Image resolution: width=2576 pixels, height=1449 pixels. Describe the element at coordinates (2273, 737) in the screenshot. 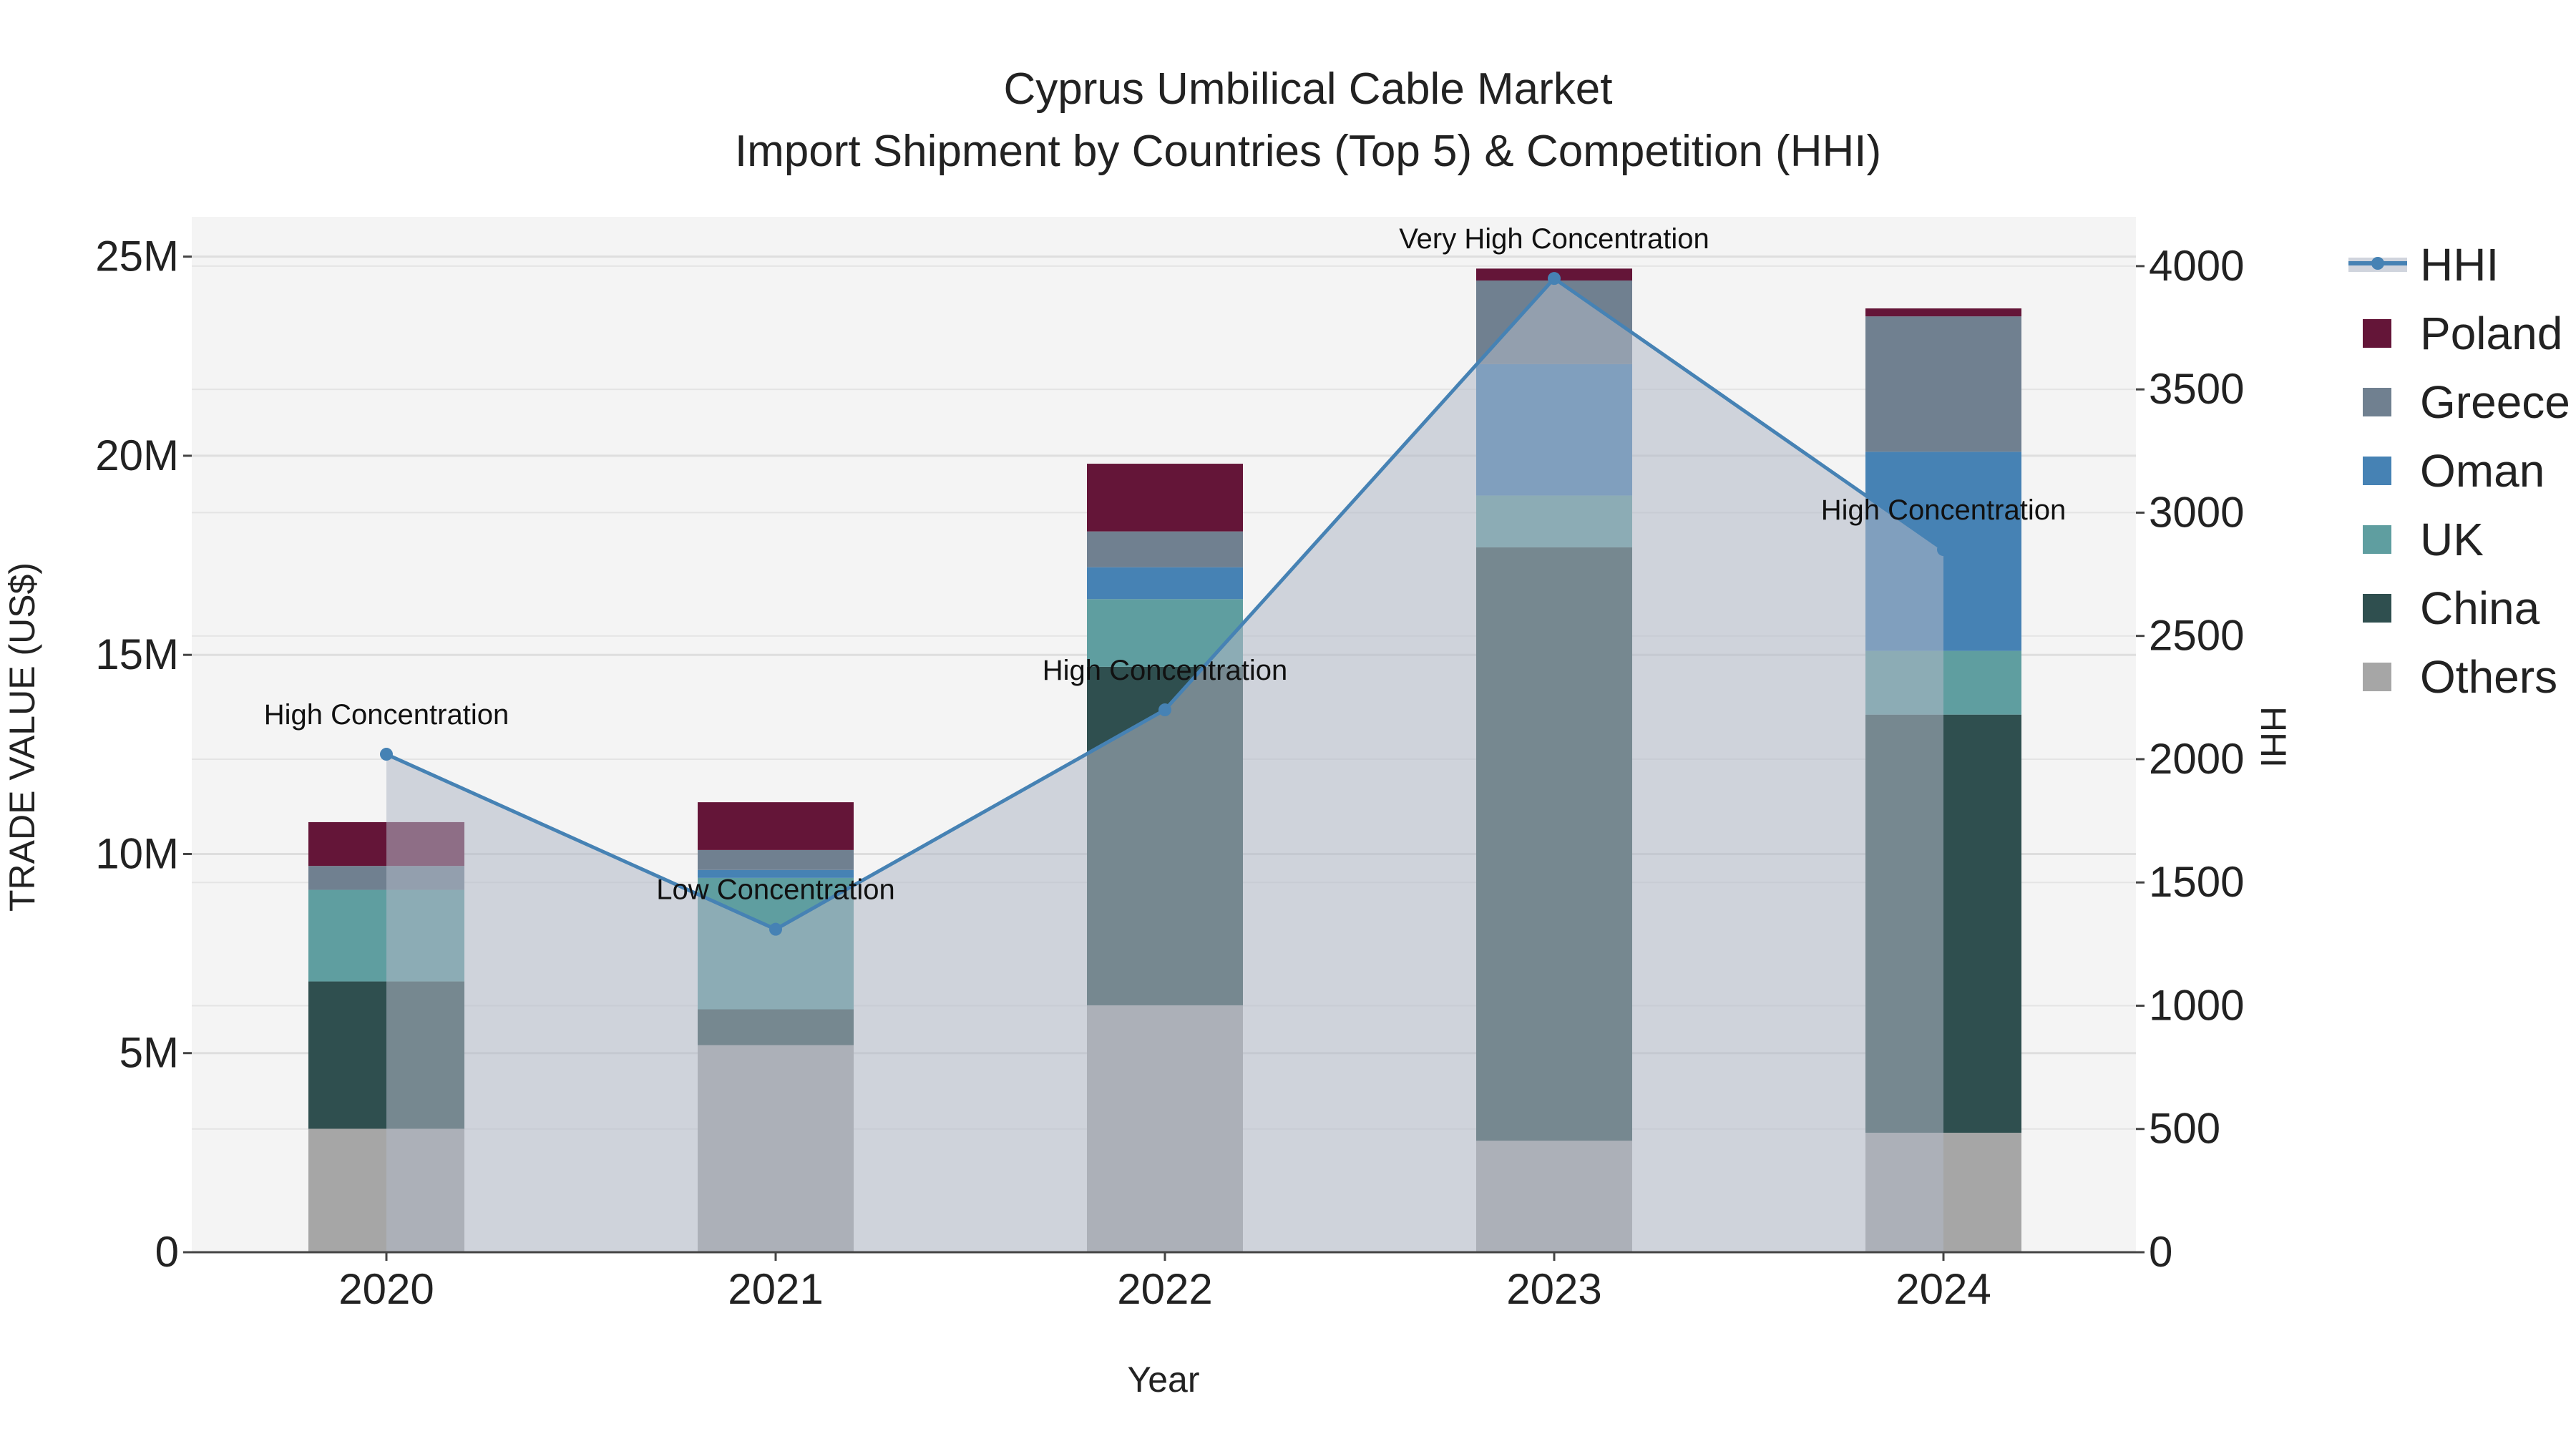

I see `y2-axis-title: HHI` at that location.